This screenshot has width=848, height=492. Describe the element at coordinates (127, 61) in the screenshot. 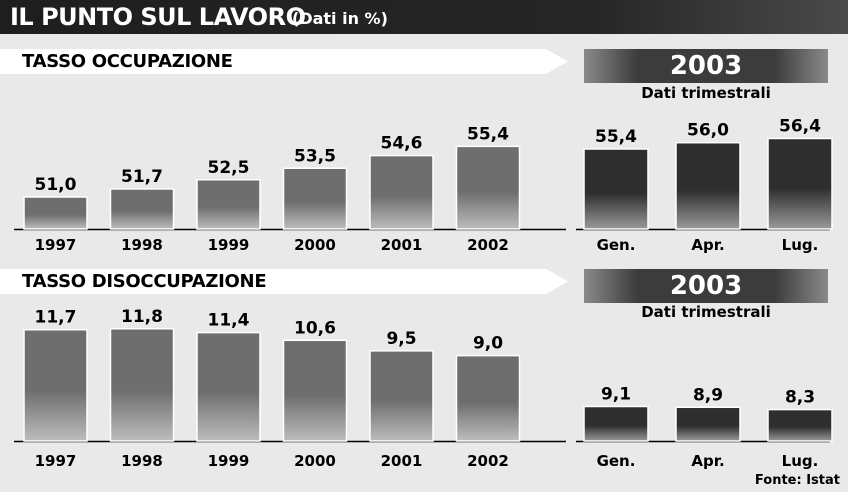

I see `chart-title-occupazione: TASSO OCCUPAZIONE` at that location.